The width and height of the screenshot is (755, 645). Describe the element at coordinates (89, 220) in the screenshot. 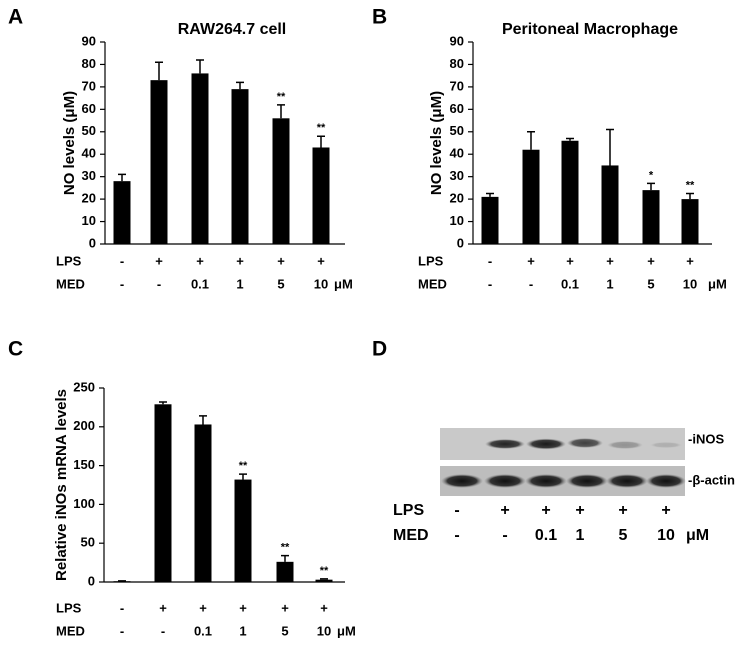

I see `y-tick-label: 10` at that location.